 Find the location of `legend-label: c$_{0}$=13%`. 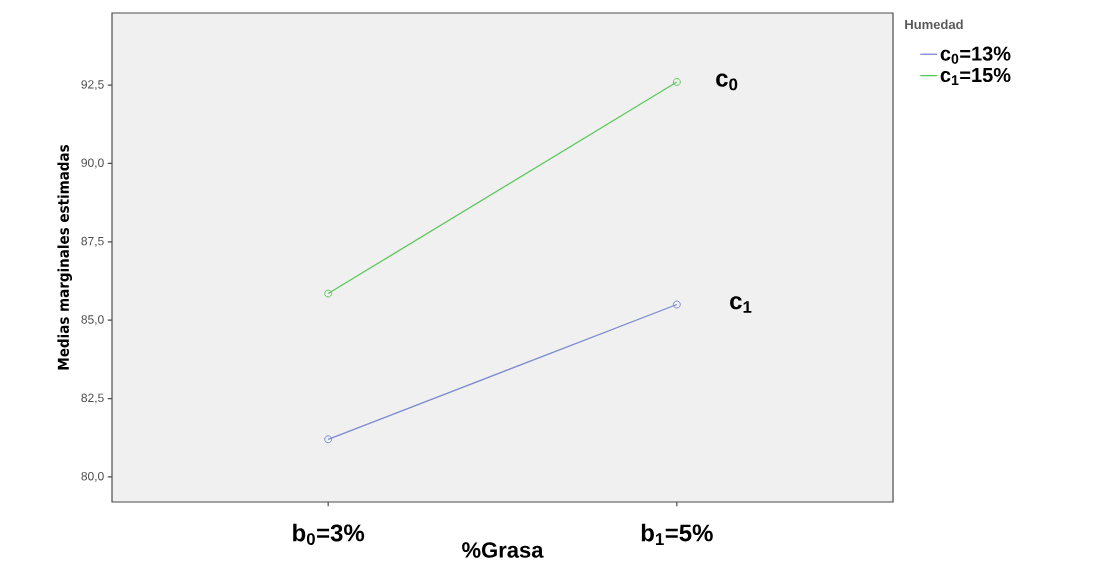

legend-label: c$_{0}$=13% is located at coordinates (975, 55).